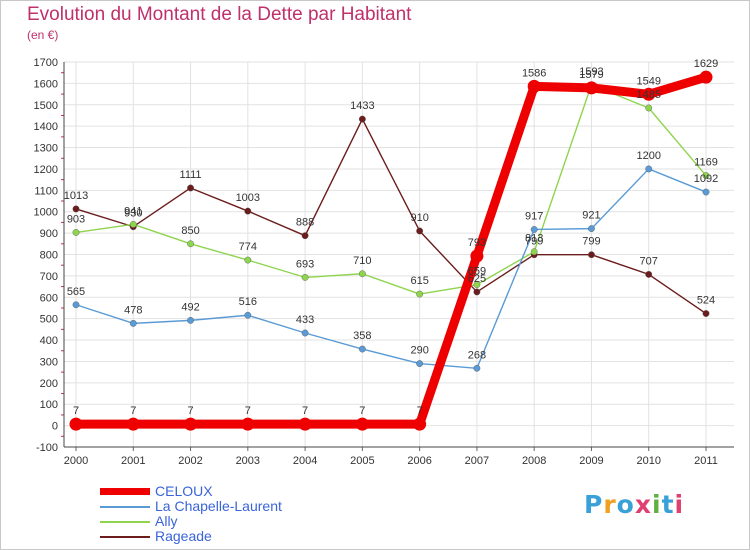  What do you see at coordinates (706, 301) in the screenshot?
I see `data-label-rageade: 524` at bounding box center [706, 301].